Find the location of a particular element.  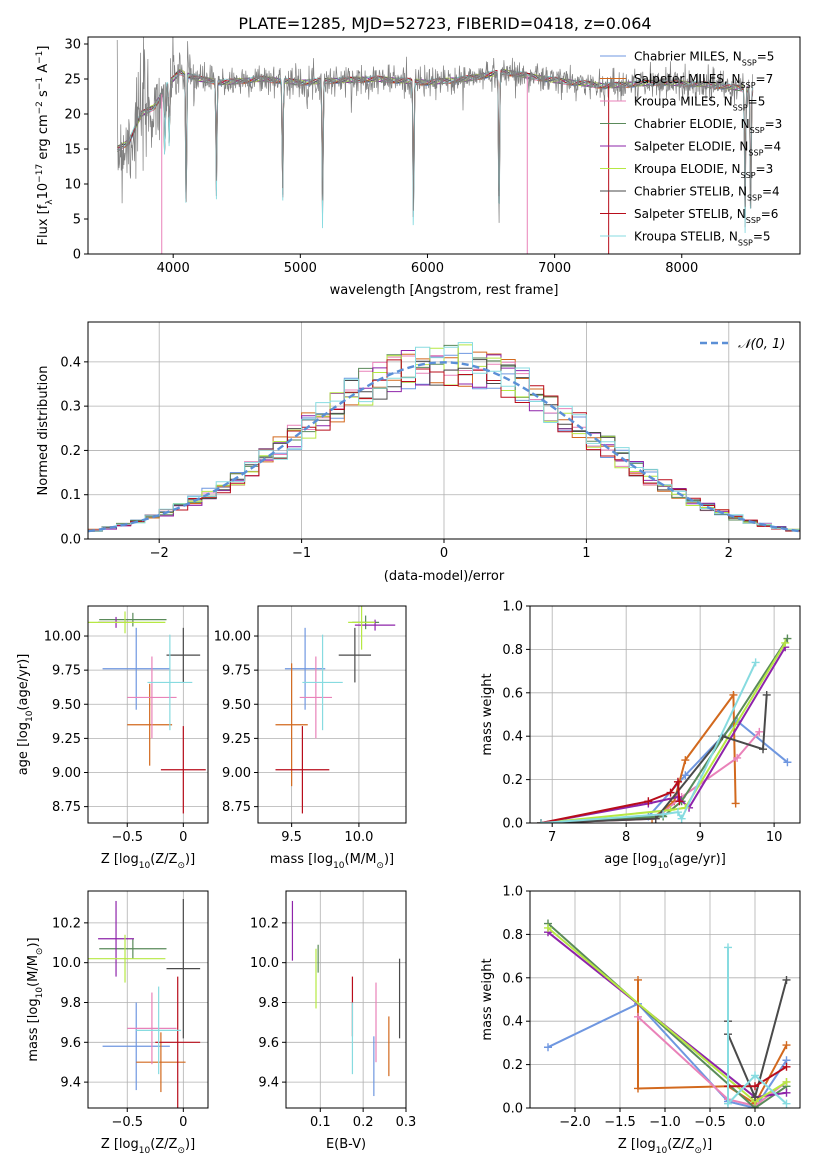

legend-value: =5 is located at coordinates (757, 102).